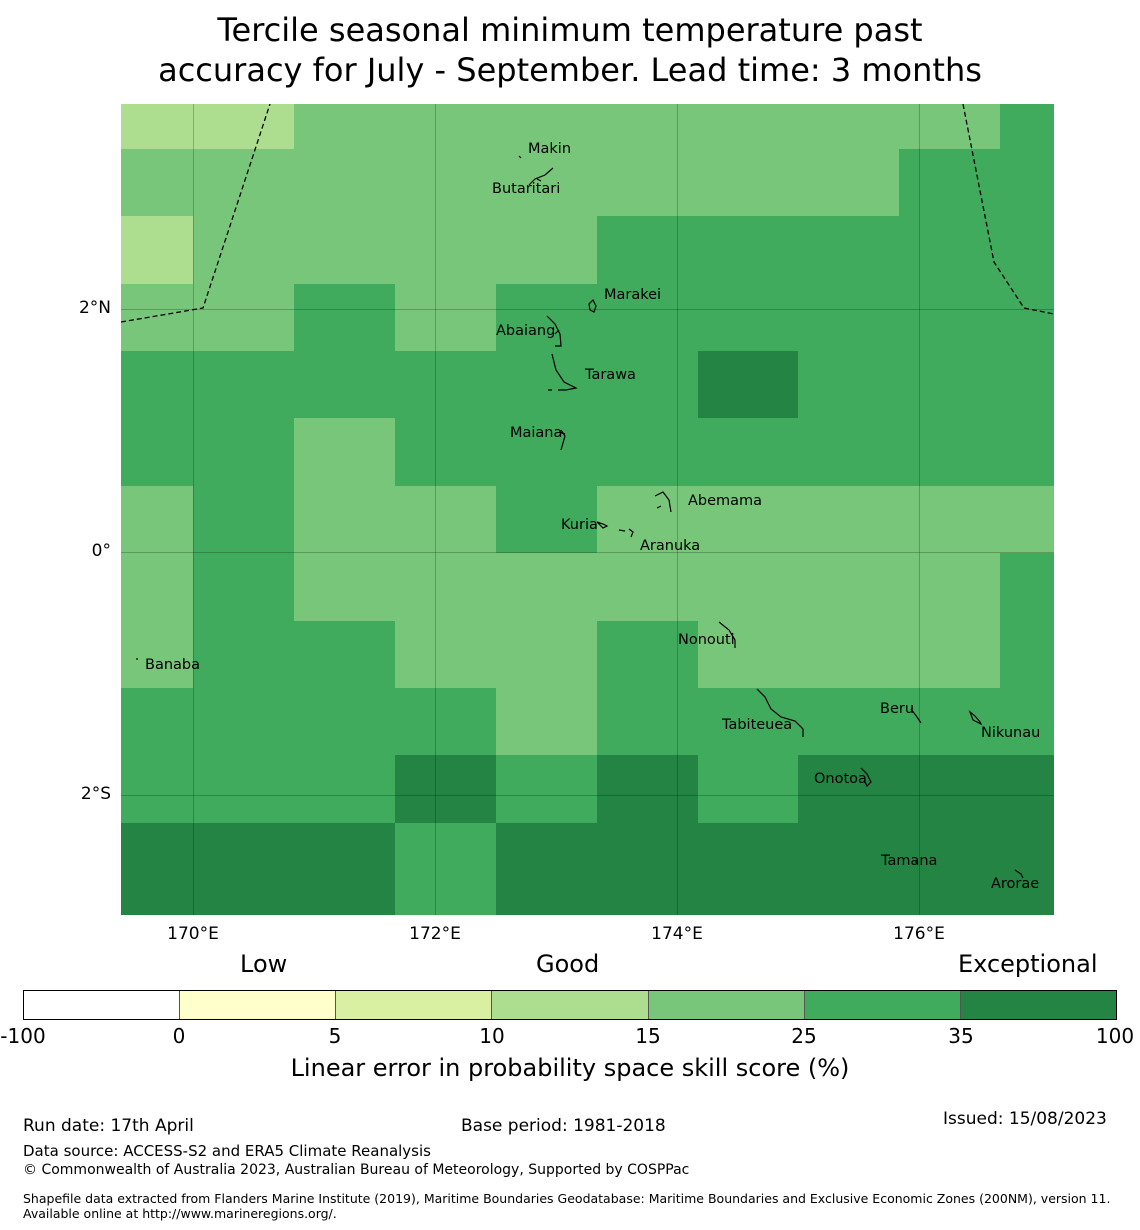  I want to click on island-label-abemama: Abemama, so click(725, 501).